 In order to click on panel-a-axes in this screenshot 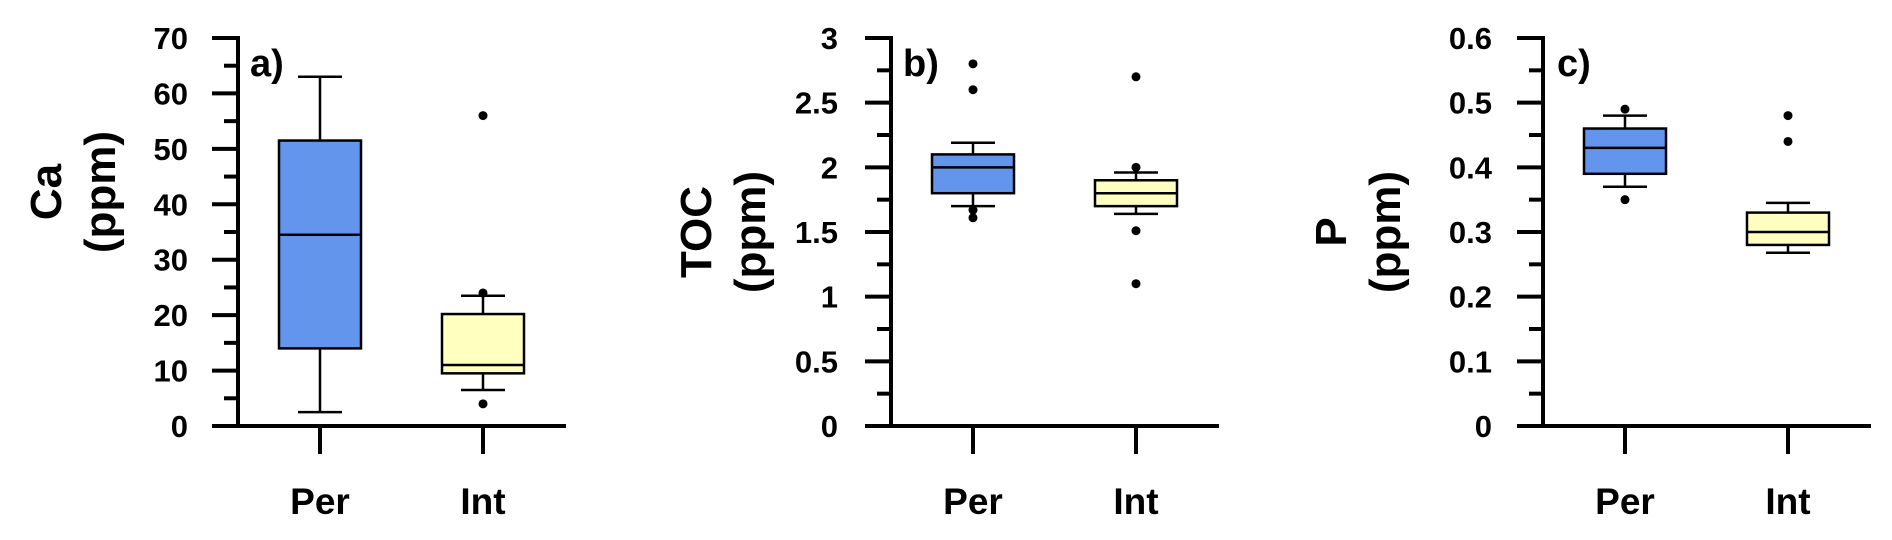, I will do `click(389, 245)`.